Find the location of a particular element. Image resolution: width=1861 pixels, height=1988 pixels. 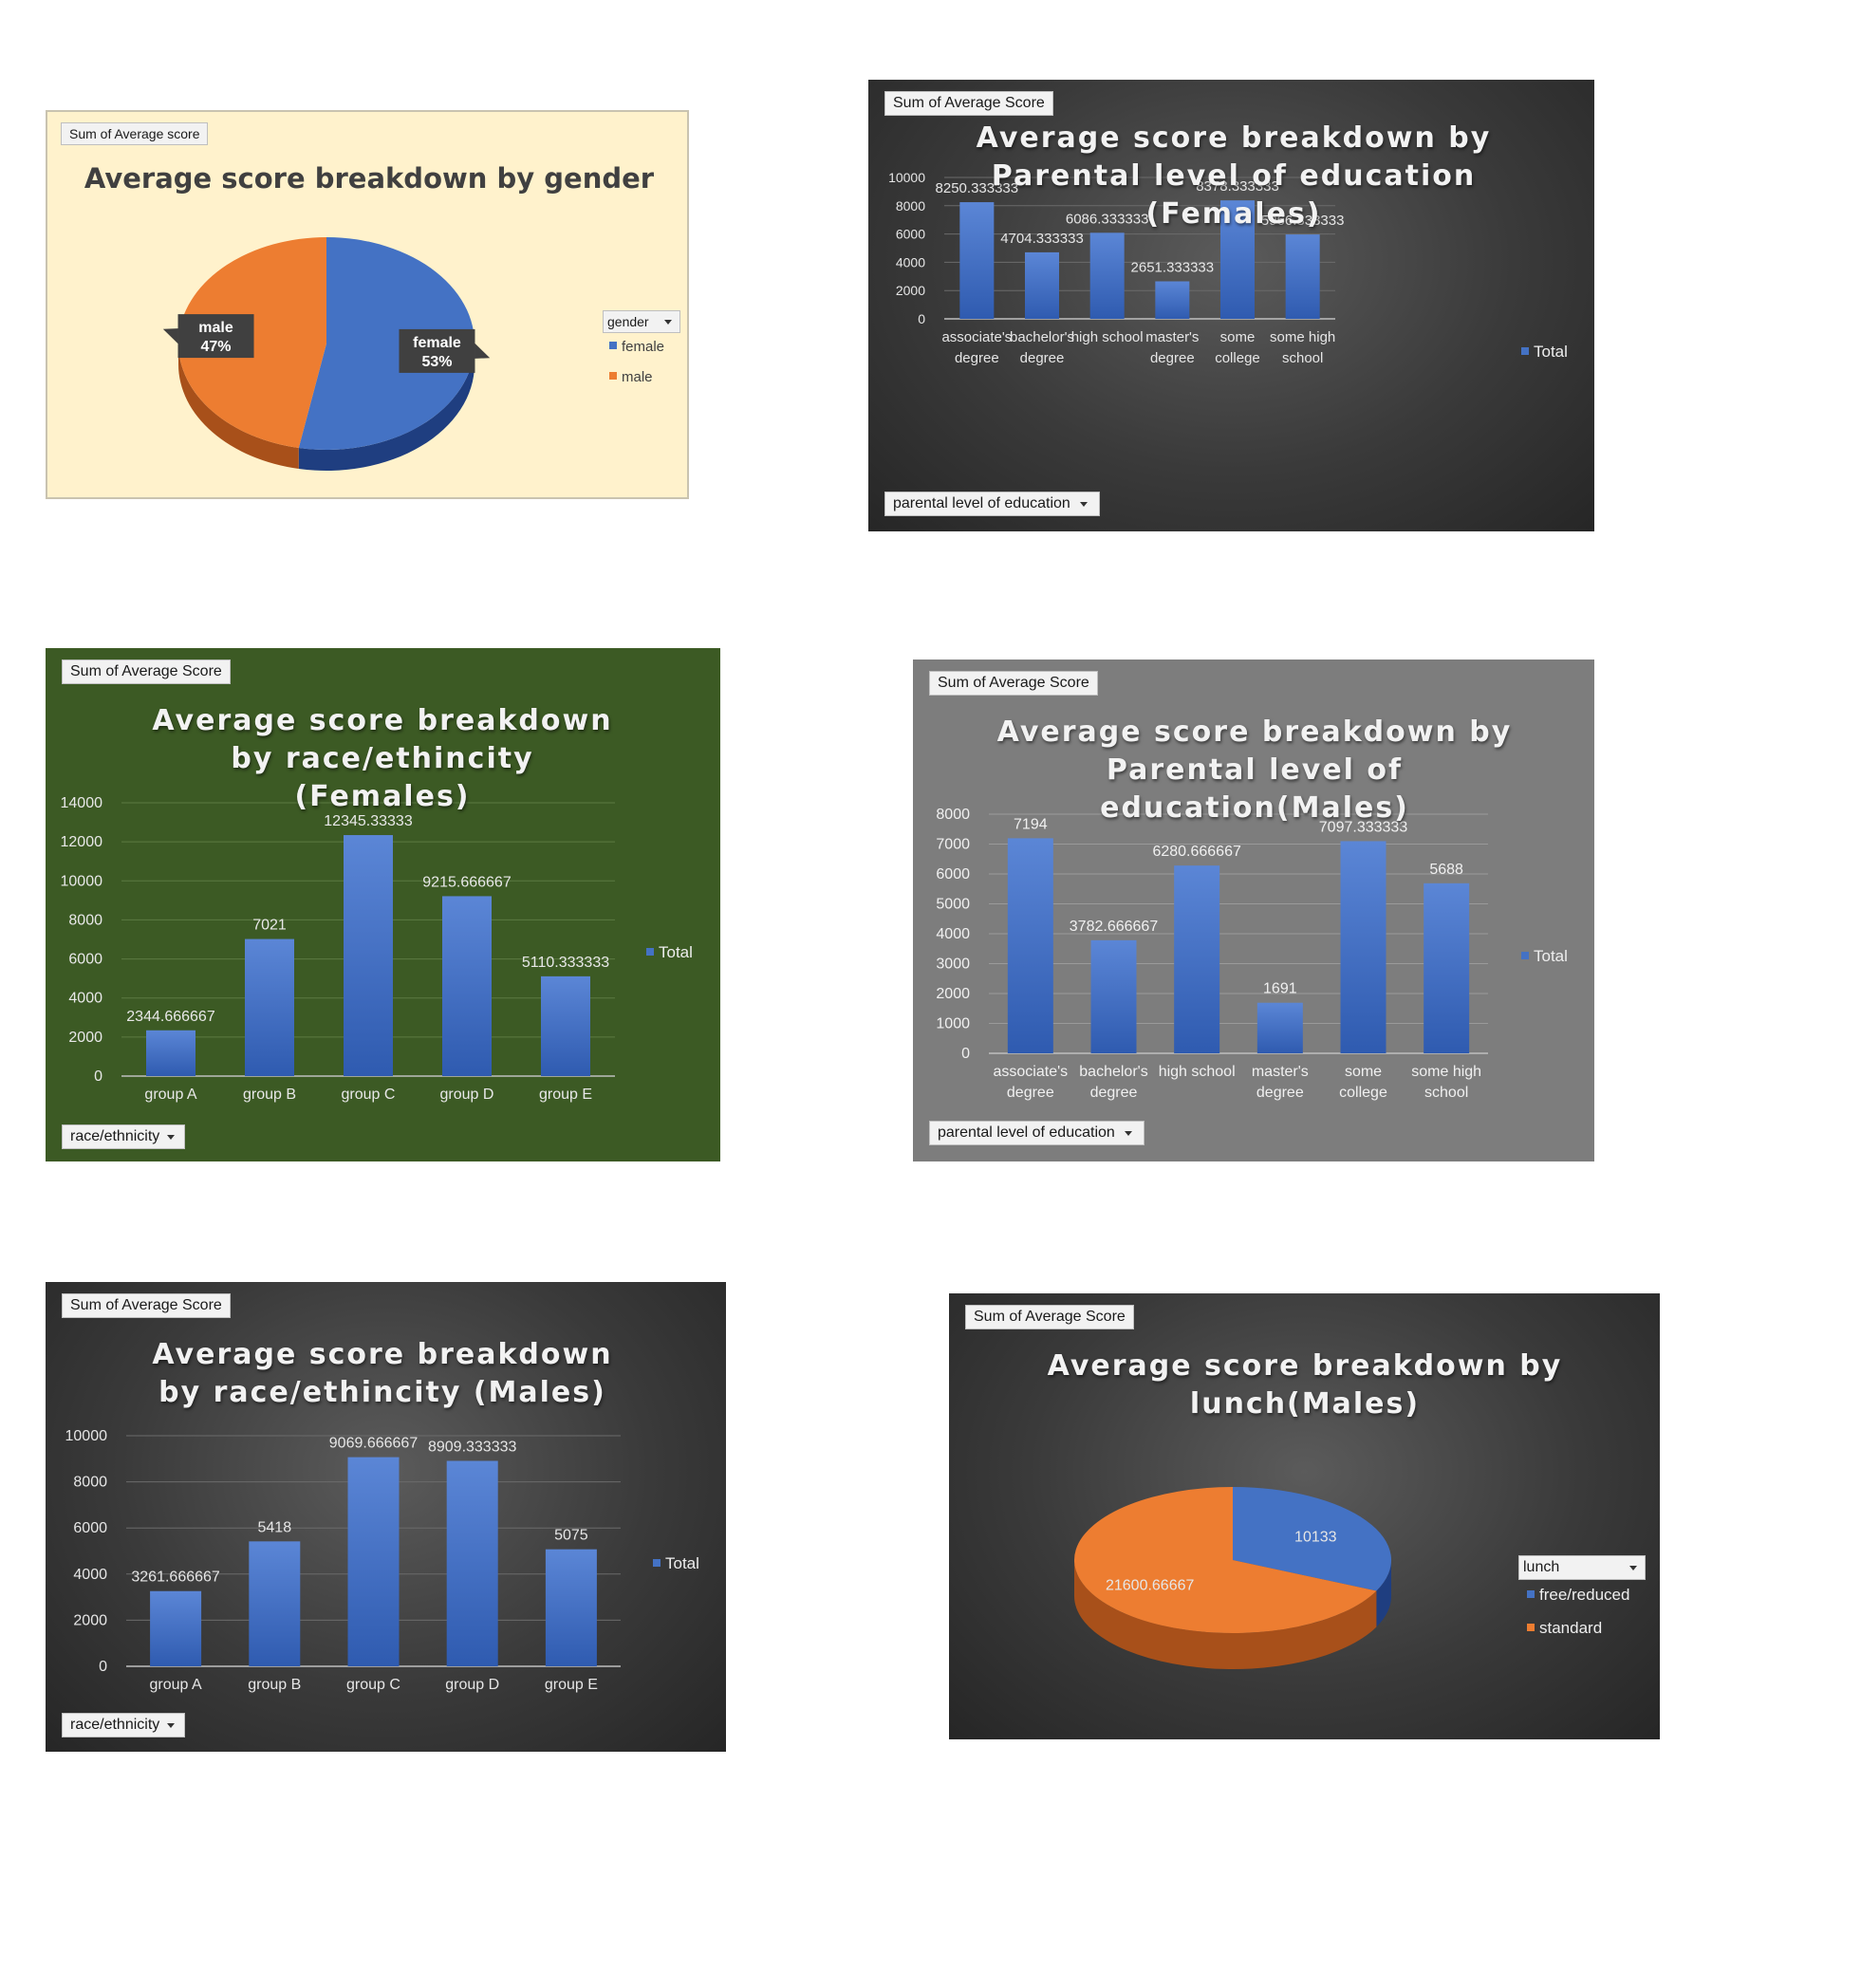

data-label: 3782.666667 is located at coordinates (1114, 927).